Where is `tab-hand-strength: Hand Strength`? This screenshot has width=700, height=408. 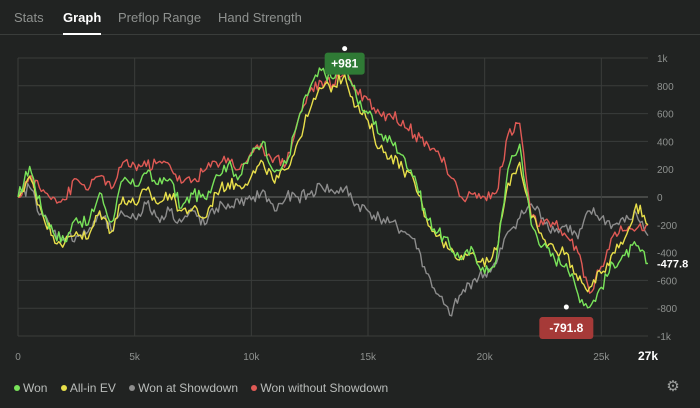 tab-hand-strength: Hand Strength is located at coordinates (260, 17).